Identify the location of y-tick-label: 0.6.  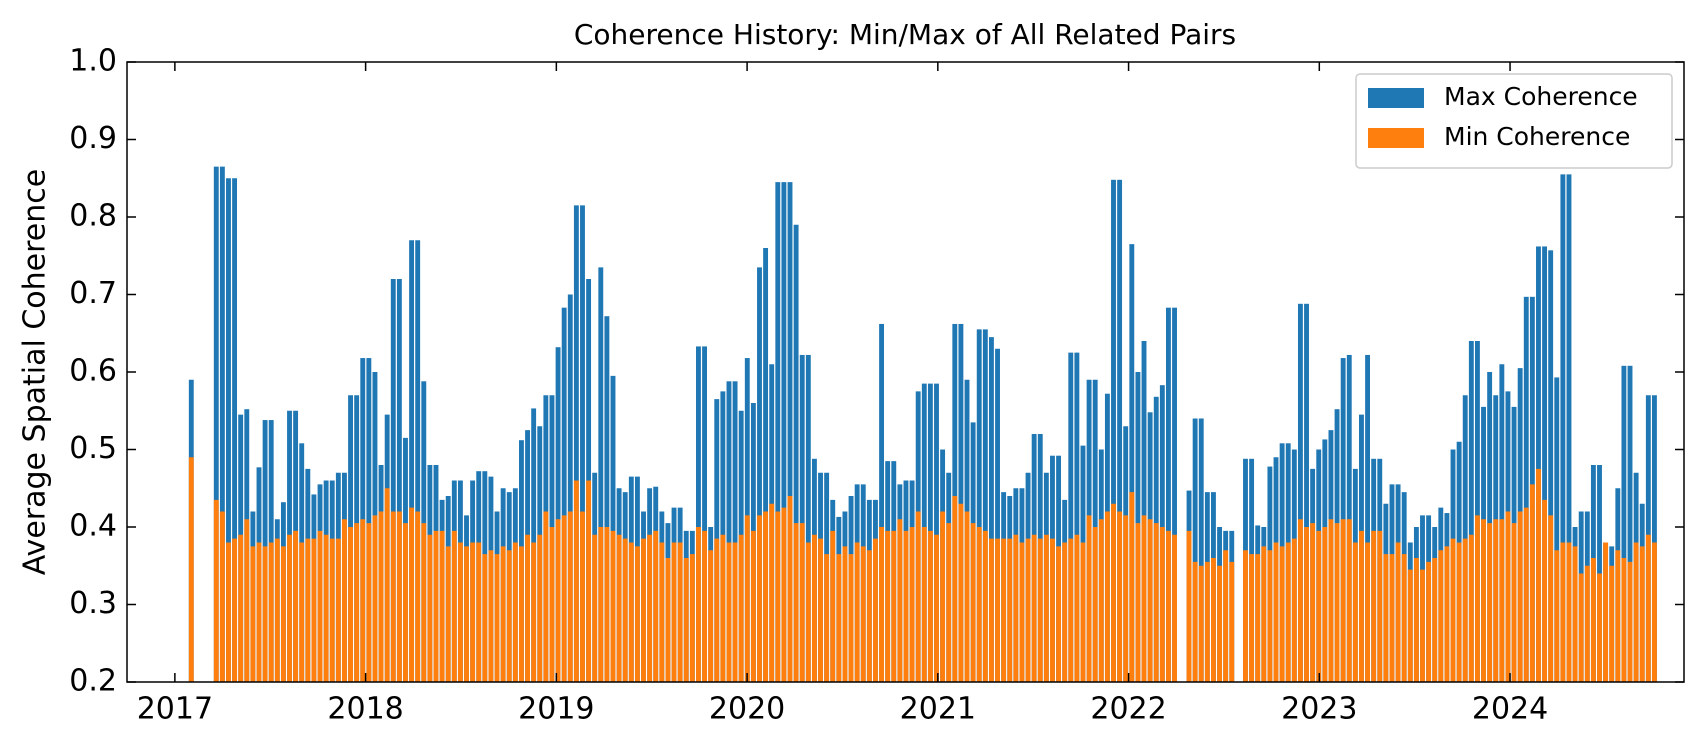
(93, 371).